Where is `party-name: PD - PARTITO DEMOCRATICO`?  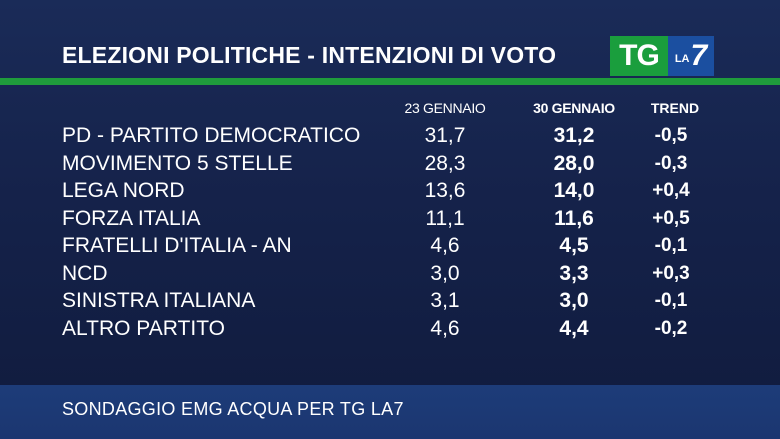 party-name: PD - PARTITO DEMOCRATICO is located at coordinates (211, 135).